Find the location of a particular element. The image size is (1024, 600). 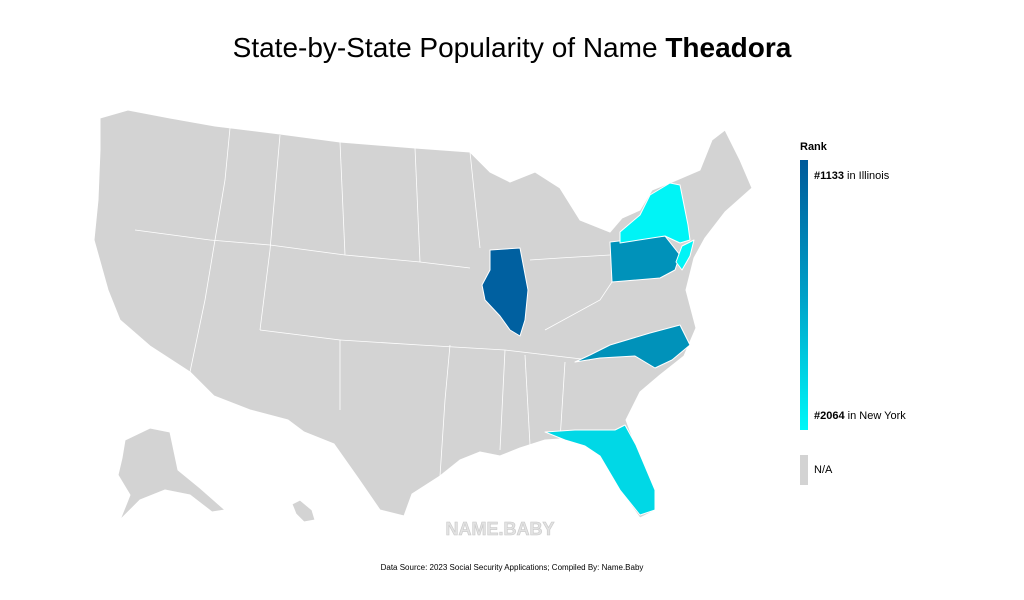

hawaii is located at coordinates (303, 511).